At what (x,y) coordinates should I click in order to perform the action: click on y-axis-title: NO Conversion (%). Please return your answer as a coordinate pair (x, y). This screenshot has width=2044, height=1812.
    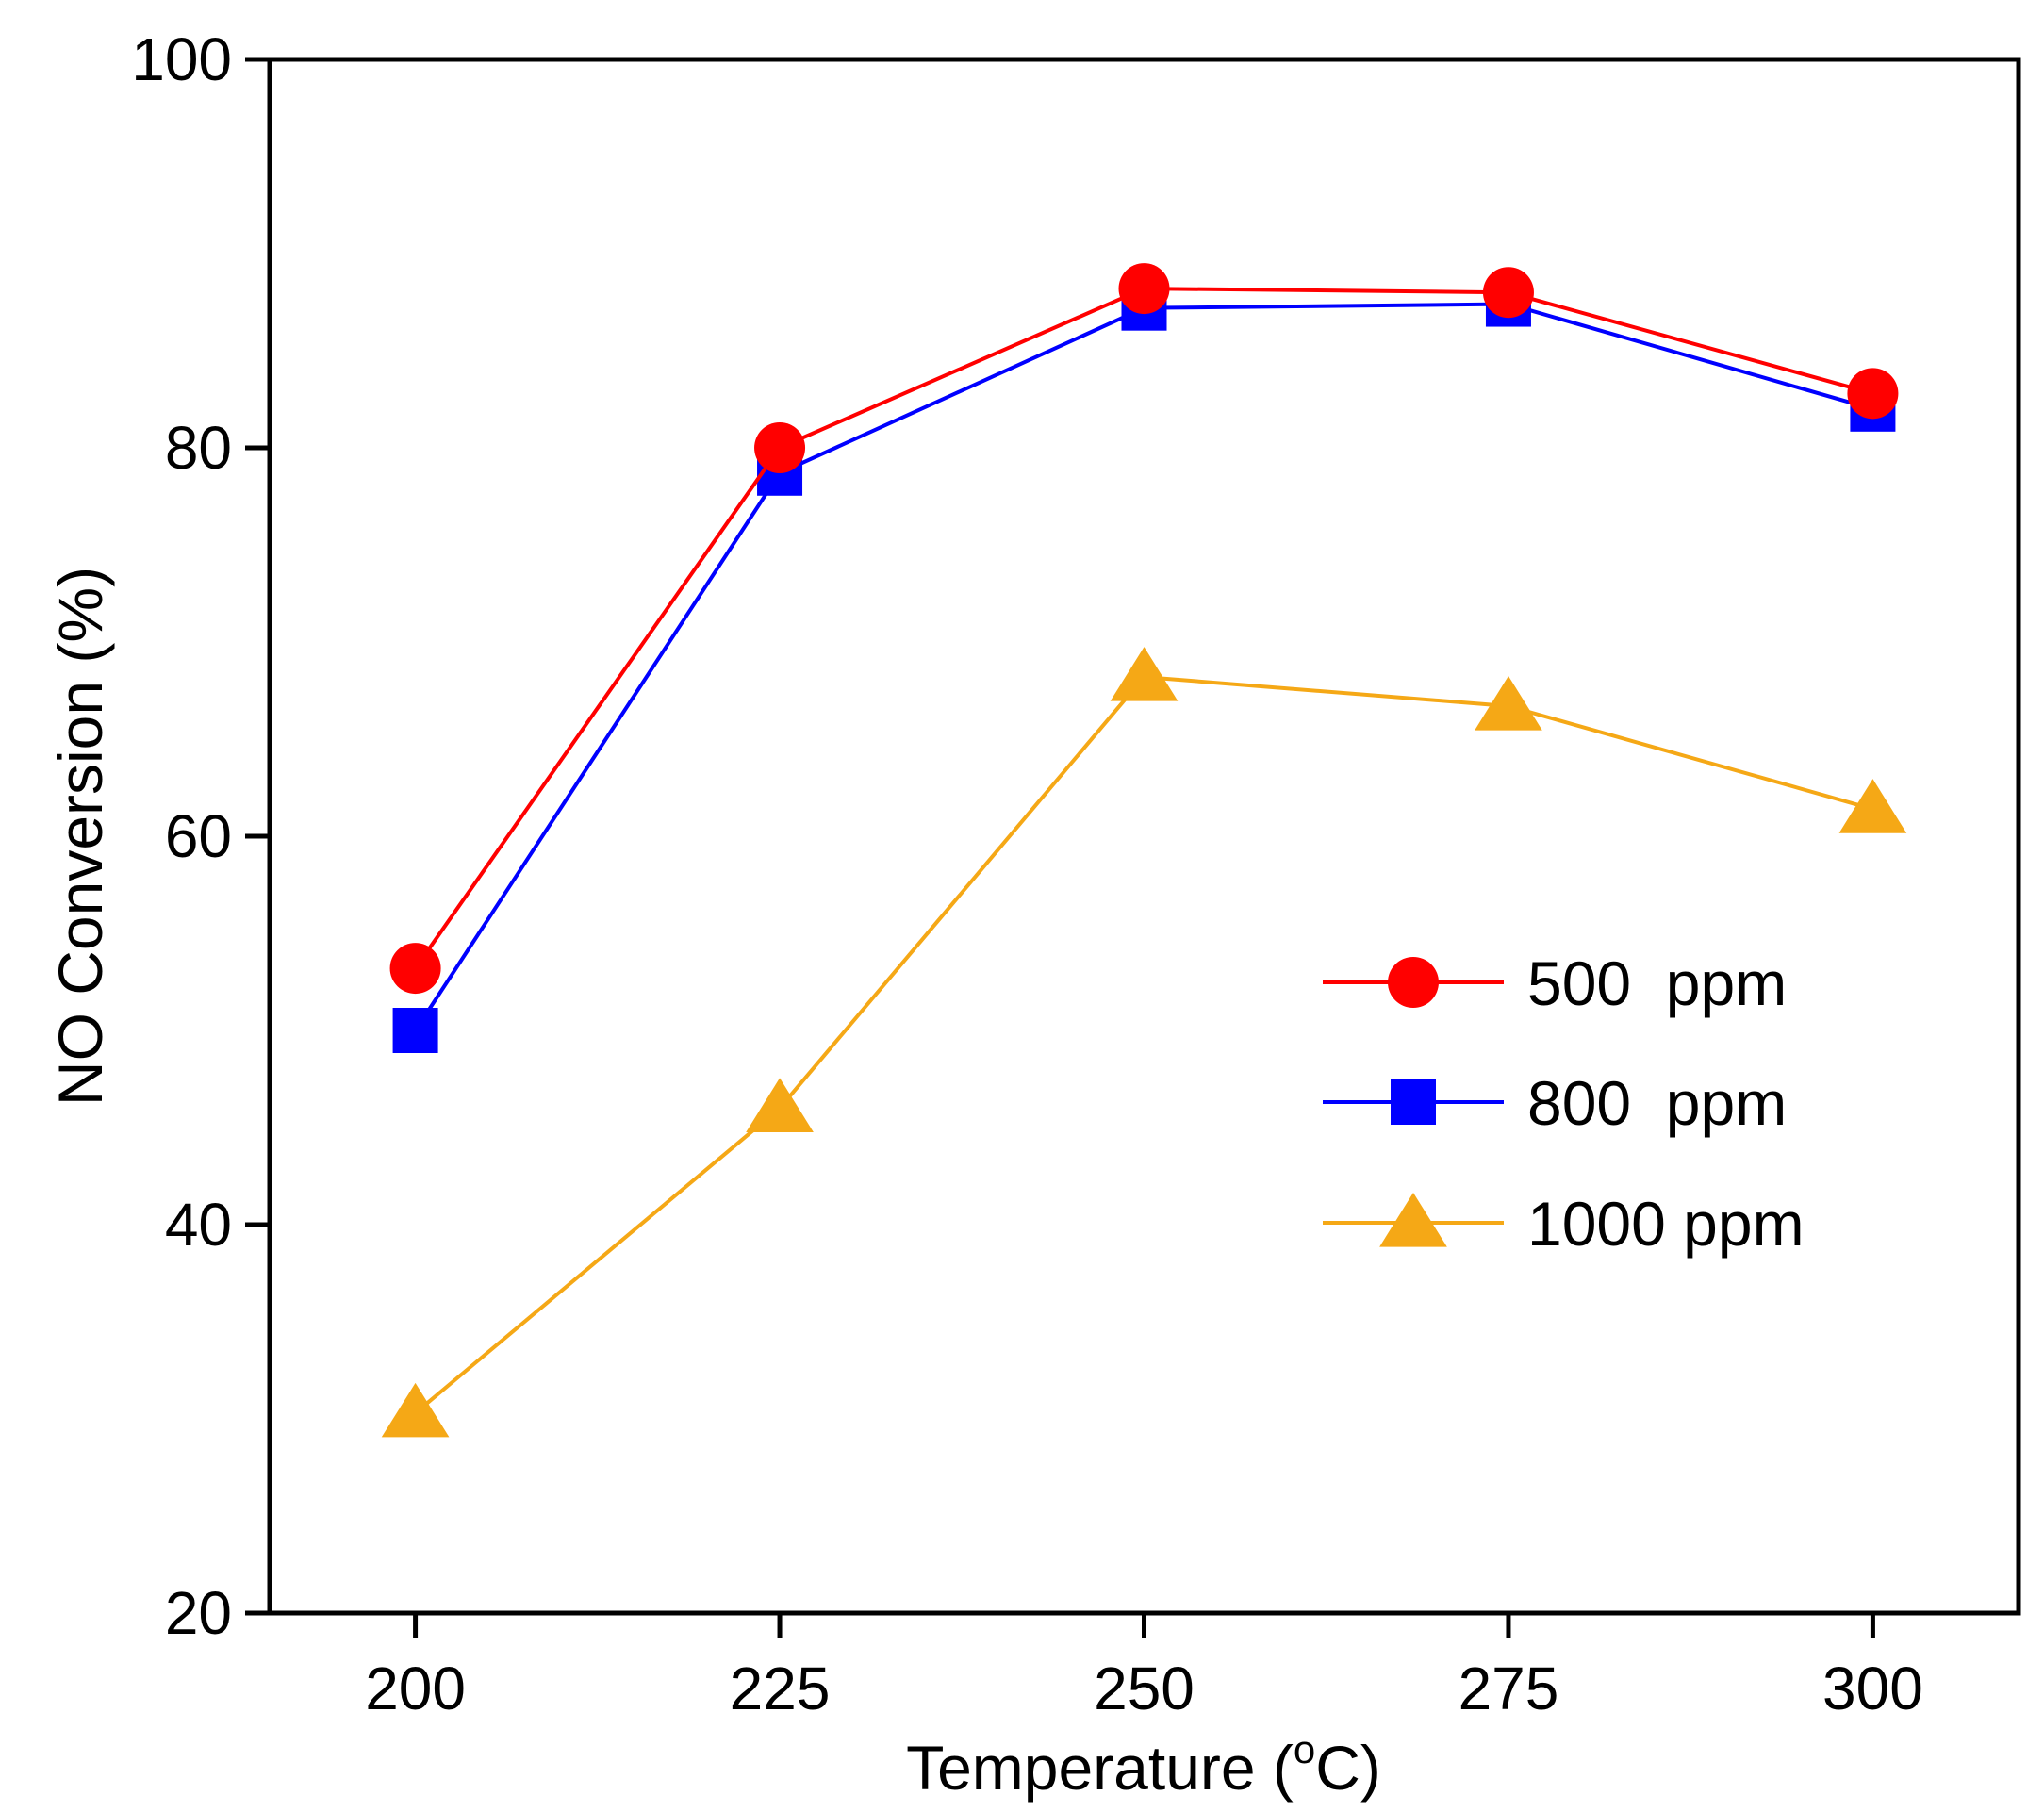
    Looking at the image, I should click on (80, 836).